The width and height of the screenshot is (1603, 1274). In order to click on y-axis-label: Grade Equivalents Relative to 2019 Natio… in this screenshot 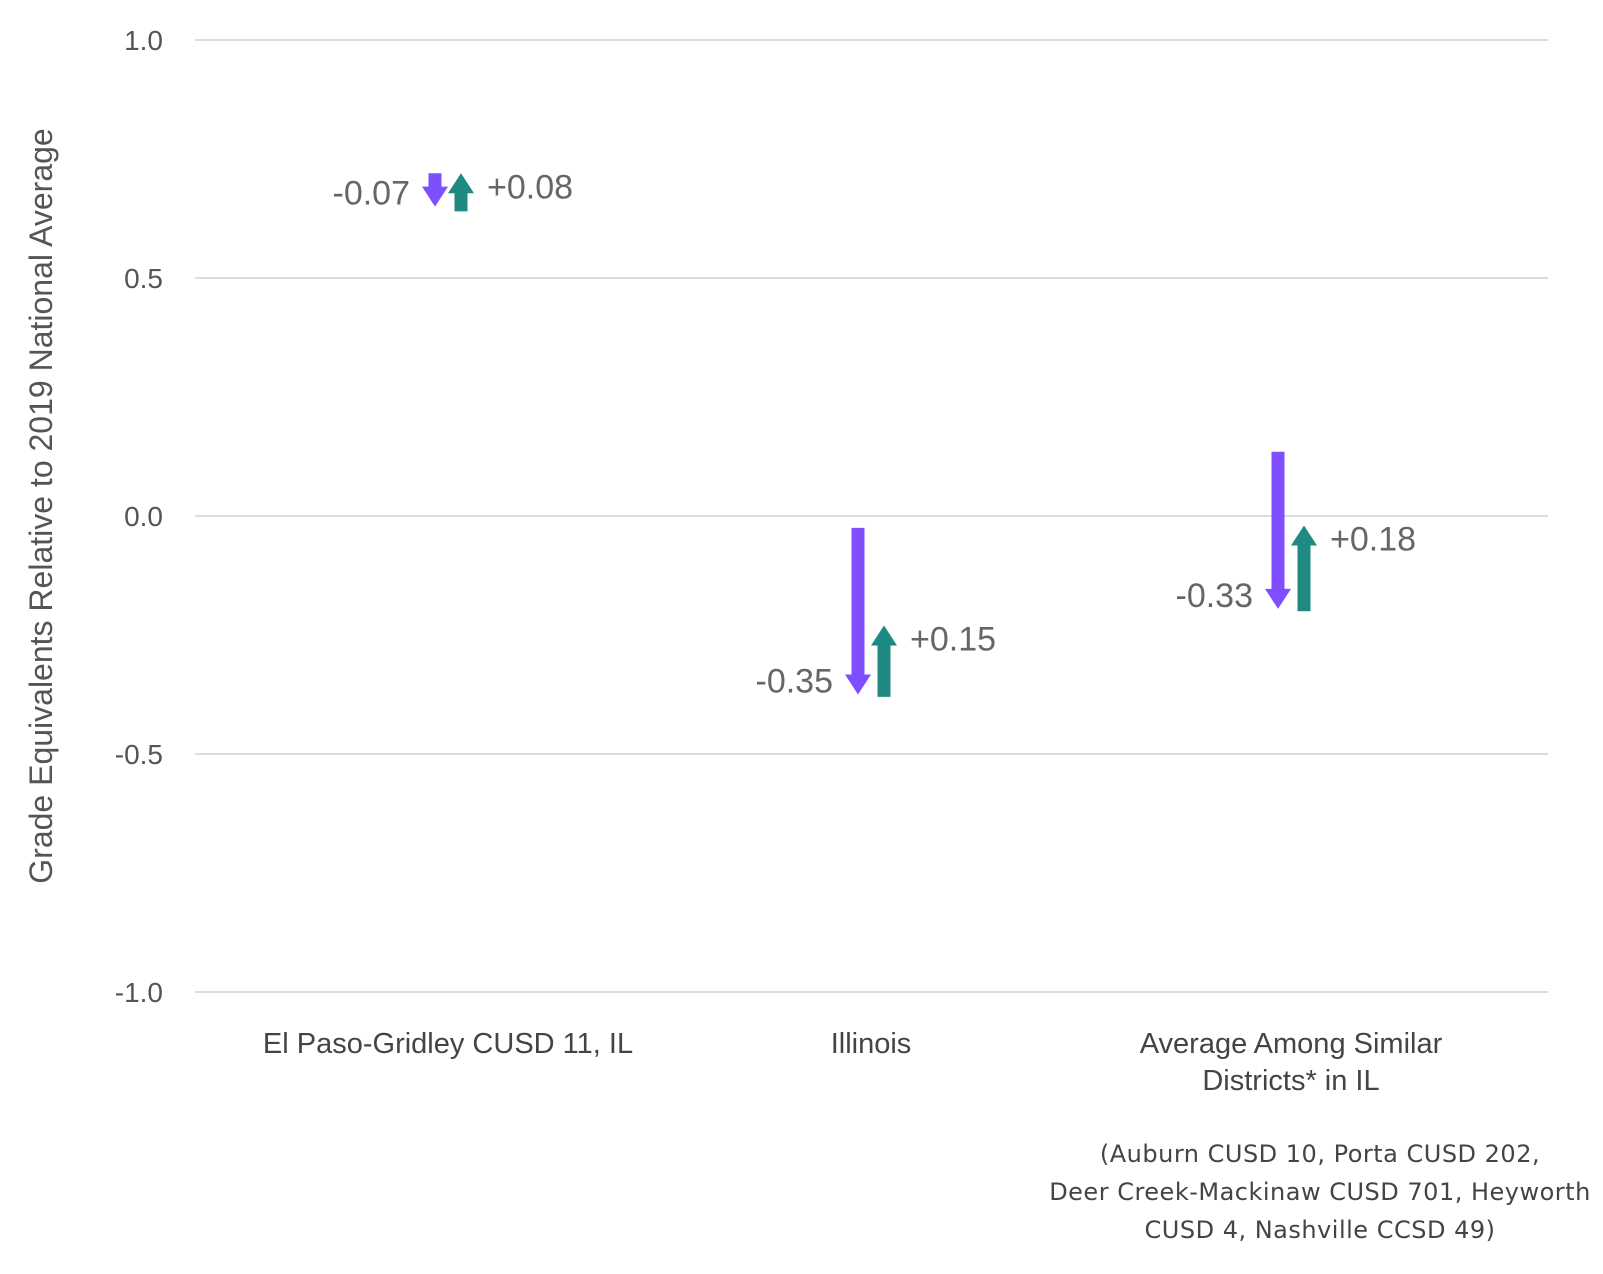, I will do `click(41, 505)`.